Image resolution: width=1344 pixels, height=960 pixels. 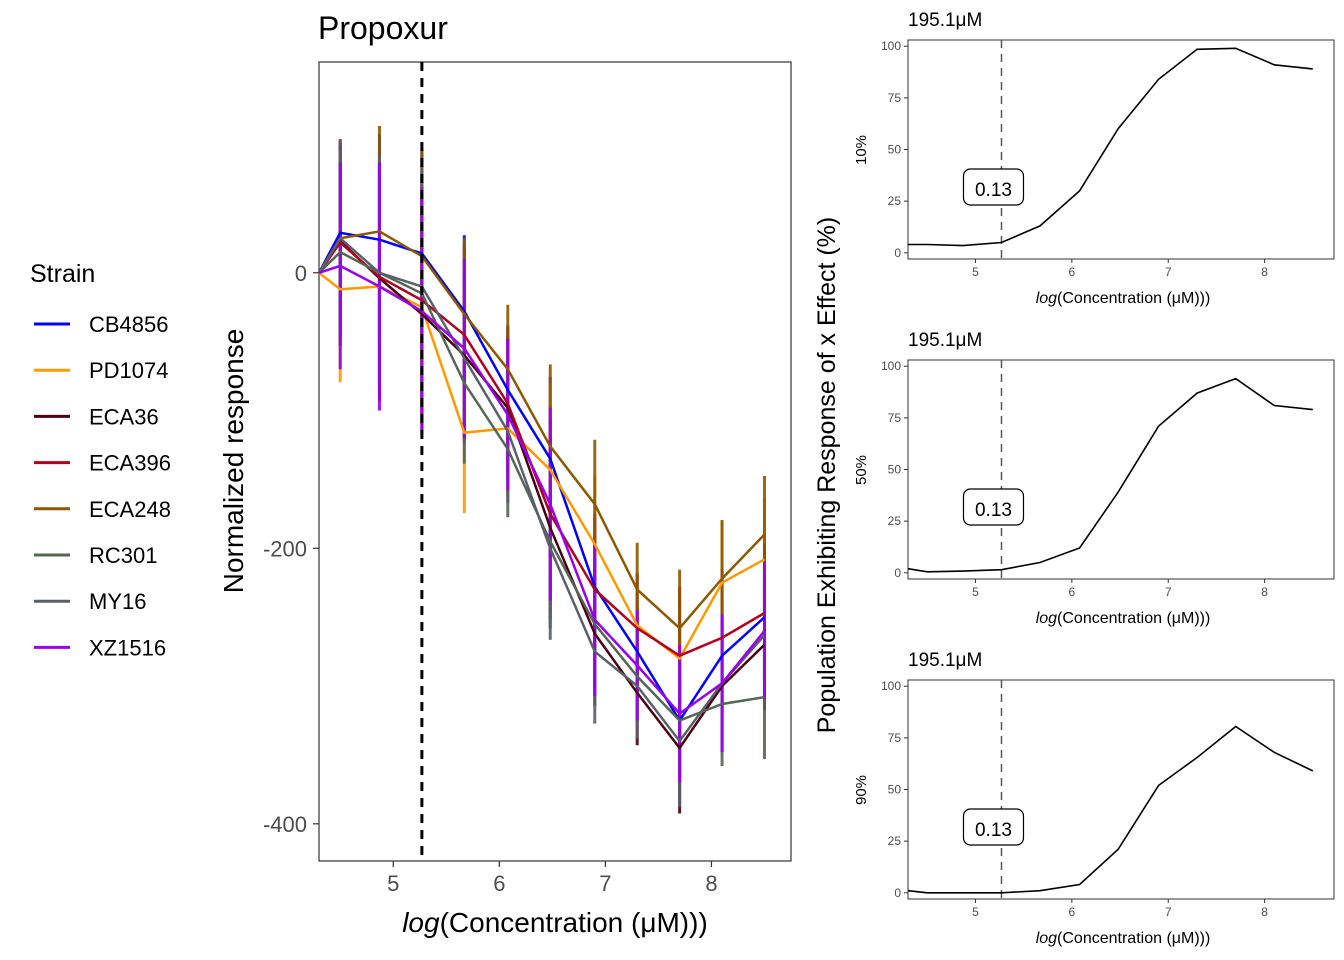 I want to click on side-y-axis-label: 10%, so click(x=861, y=150).